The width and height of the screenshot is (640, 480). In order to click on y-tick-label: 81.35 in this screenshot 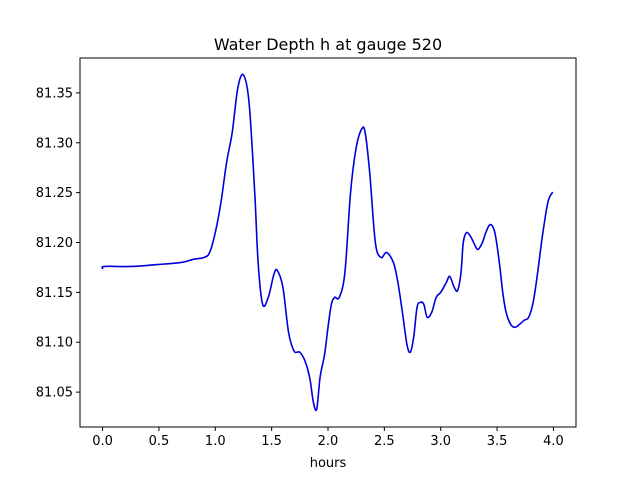, I will do `click(54, 93)`.